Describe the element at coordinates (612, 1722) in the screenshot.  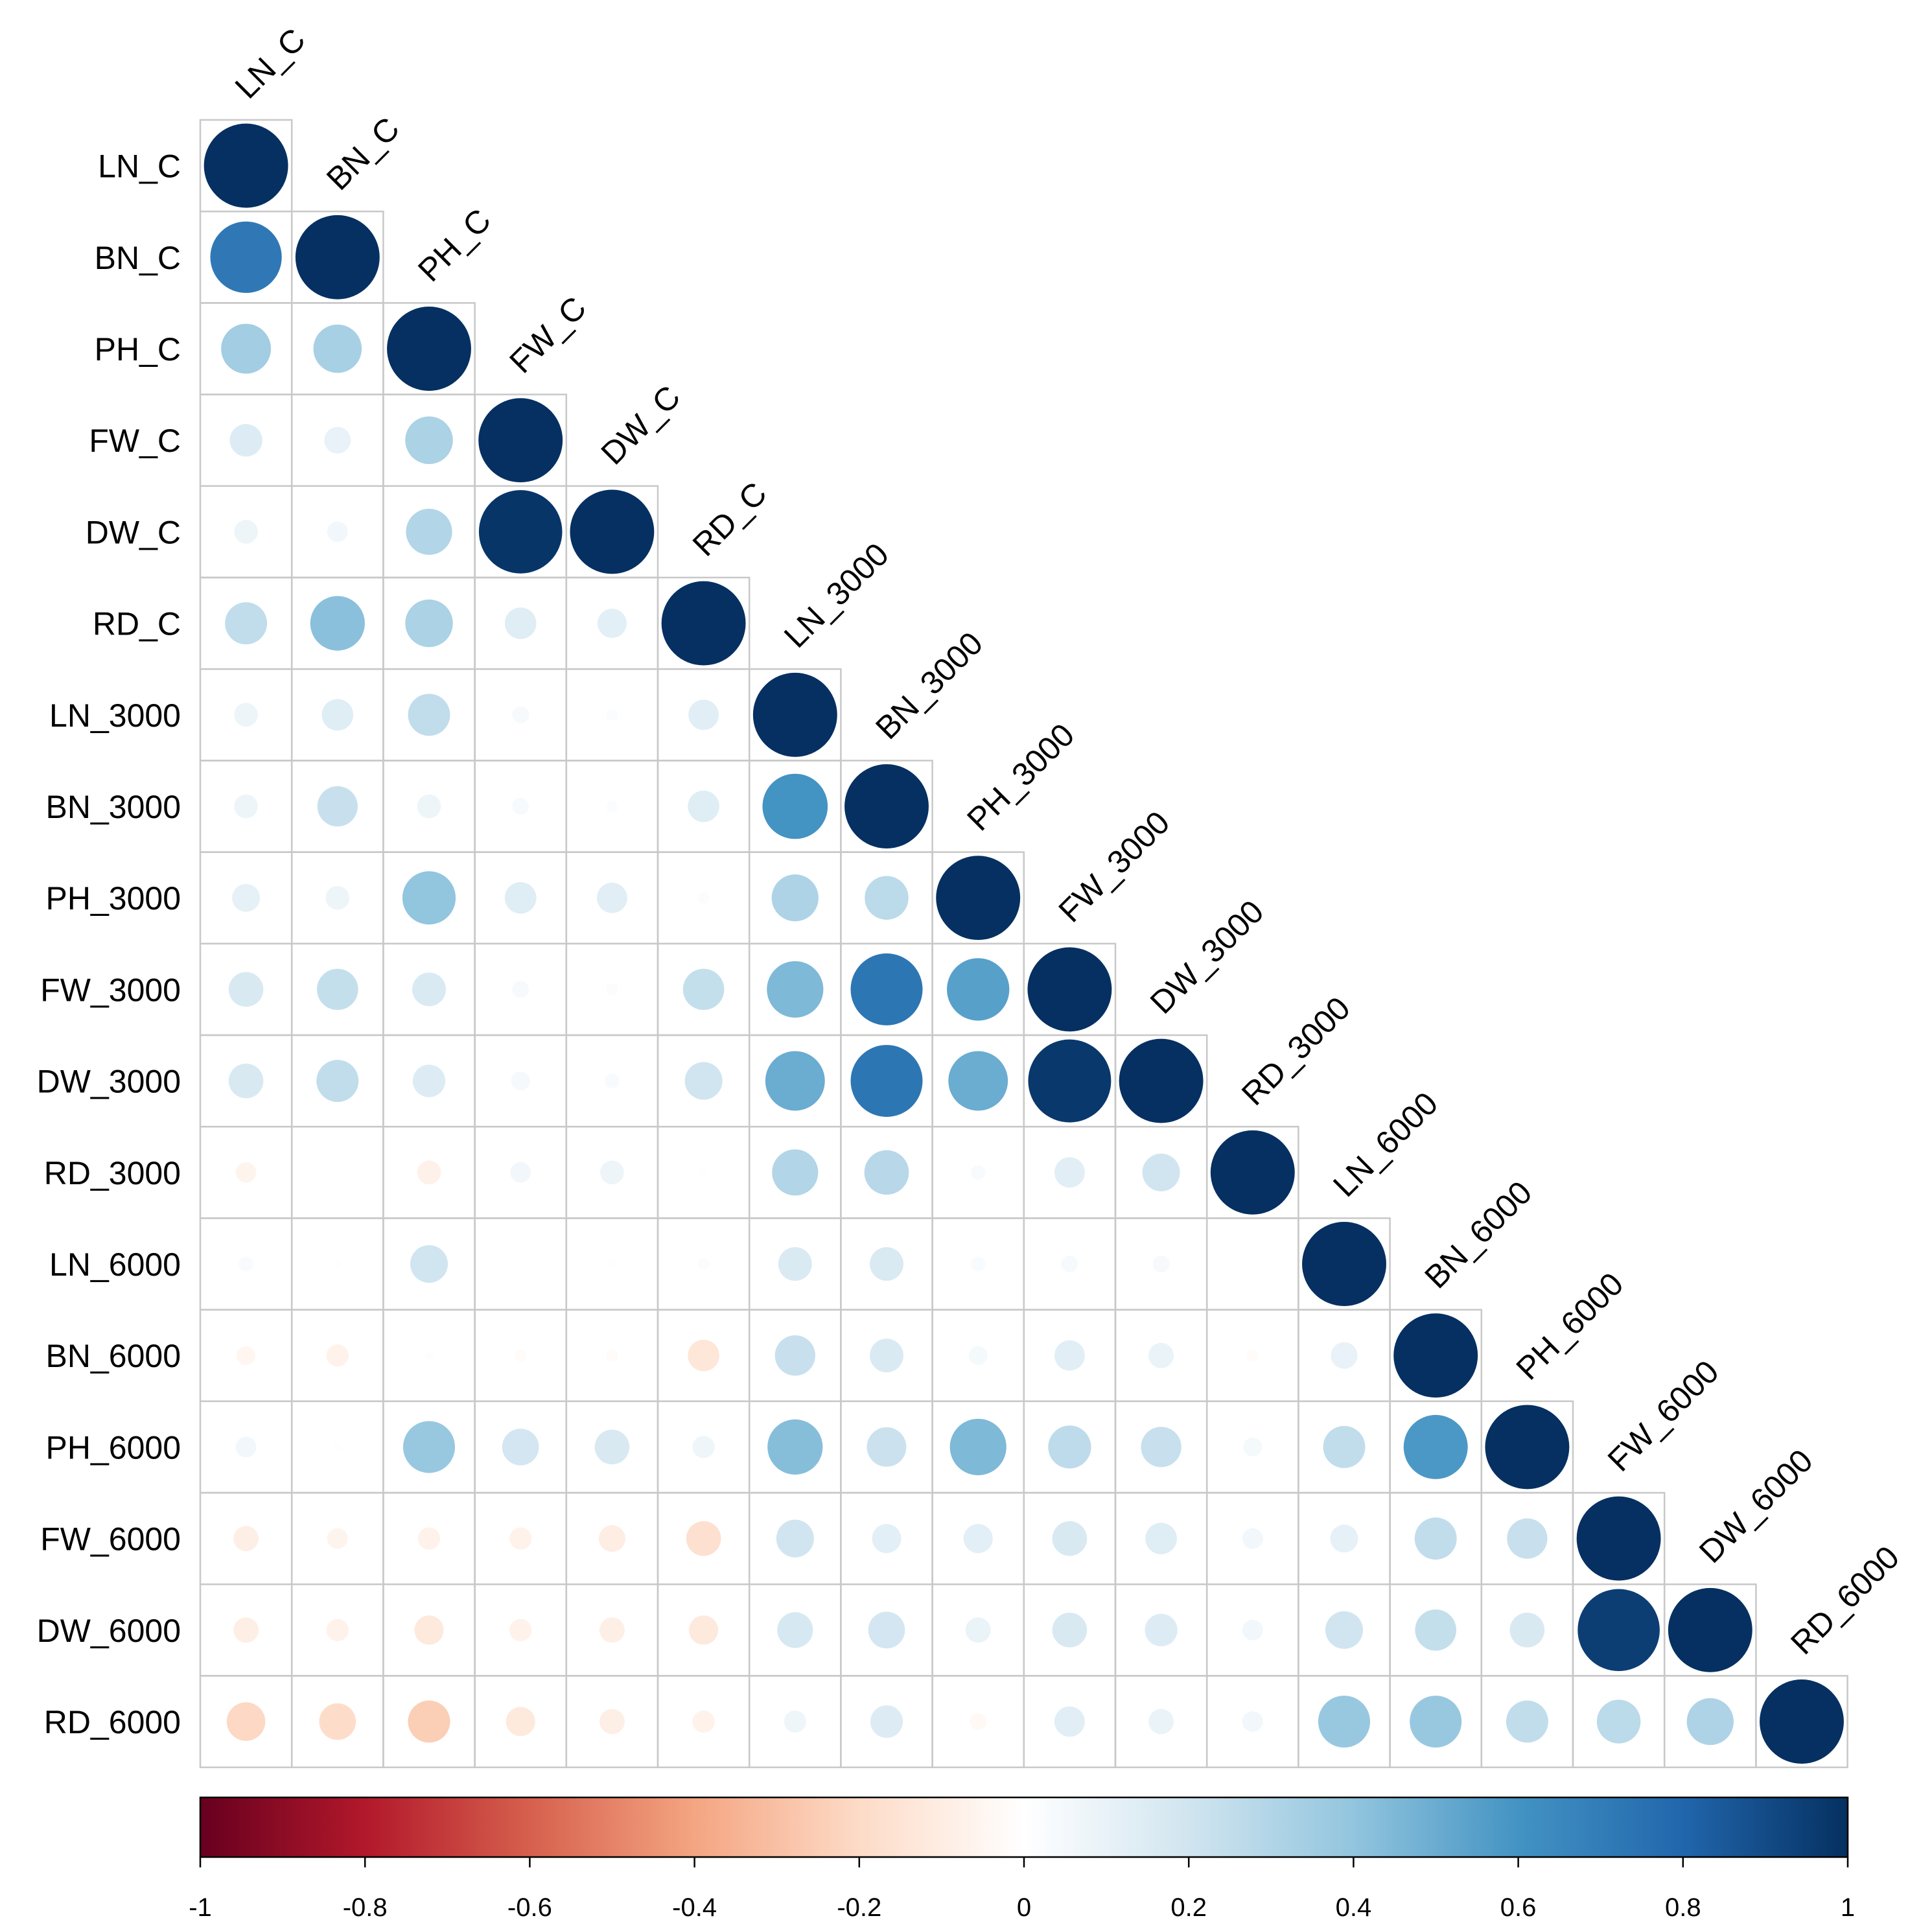
I see `corr-circle-RD_6000-DW_C` at that location.